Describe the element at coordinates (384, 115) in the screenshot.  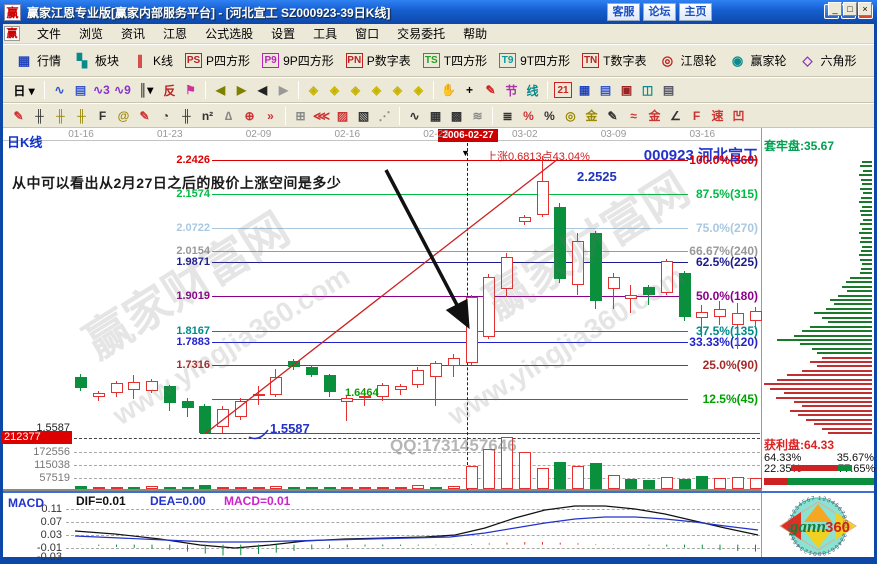
I see `draw-icon-18: ⋰` at that location.